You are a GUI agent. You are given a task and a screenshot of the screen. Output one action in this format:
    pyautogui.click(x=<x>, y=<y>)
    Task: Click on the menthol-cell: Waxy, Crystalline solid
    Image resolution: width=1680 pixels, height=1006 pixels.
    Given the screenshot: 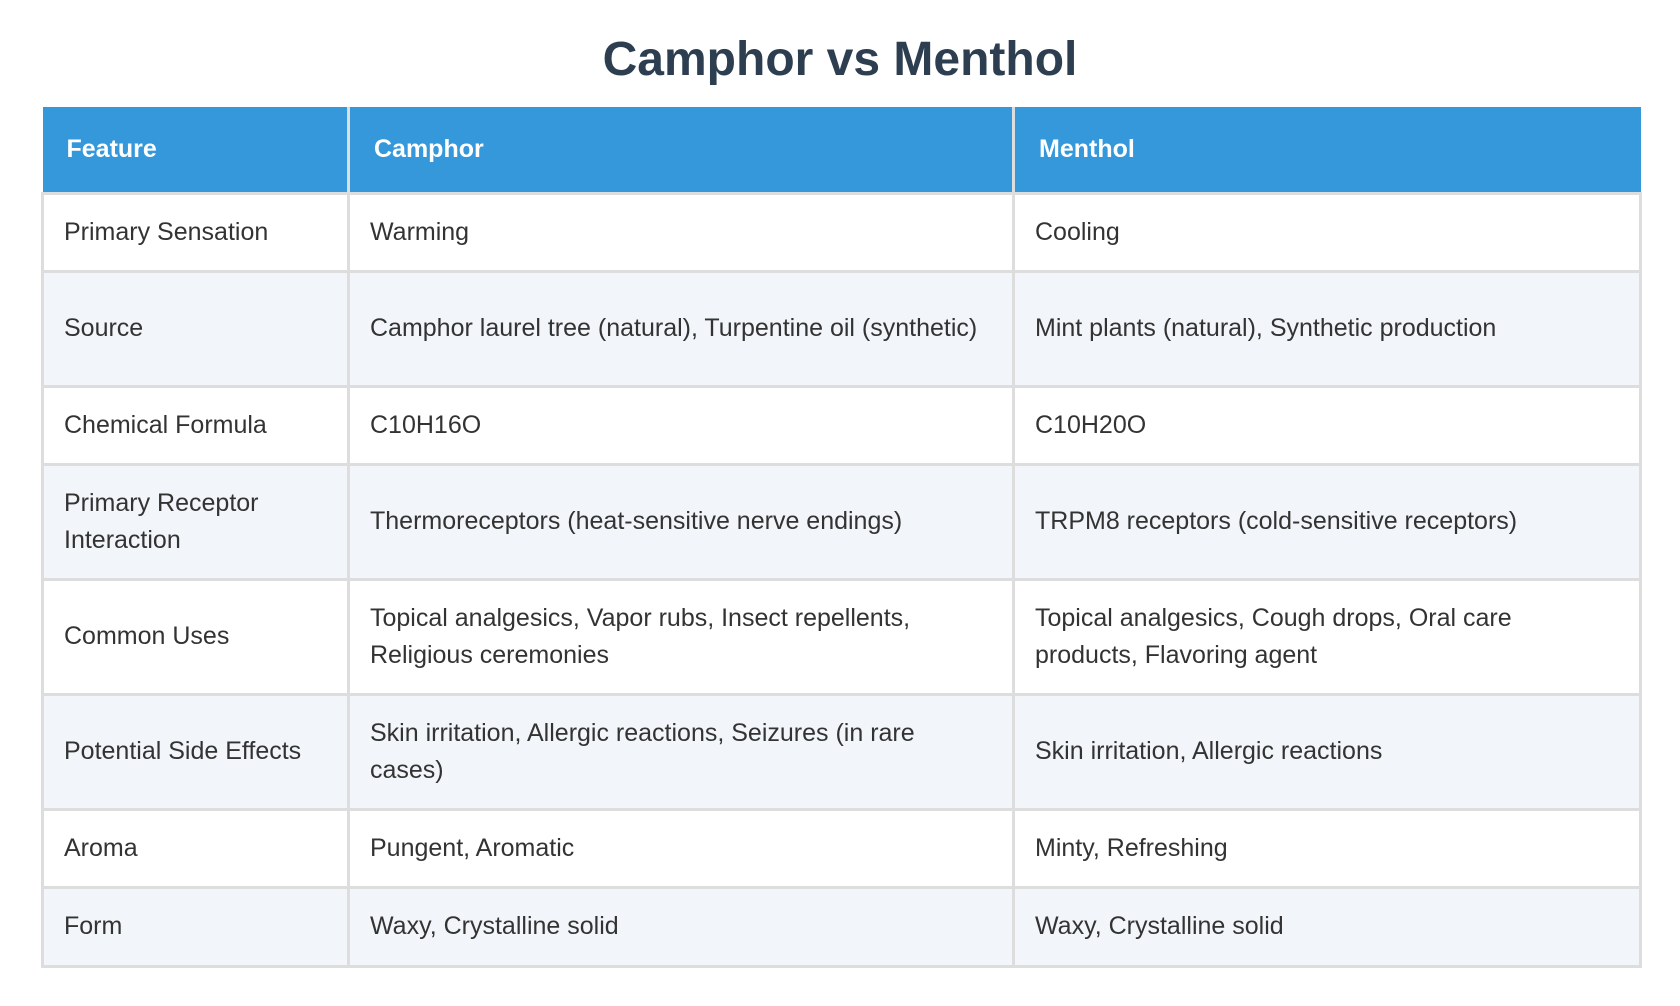 What is the action you would take?
    pyautogui.click(x=1327, y=926)
    